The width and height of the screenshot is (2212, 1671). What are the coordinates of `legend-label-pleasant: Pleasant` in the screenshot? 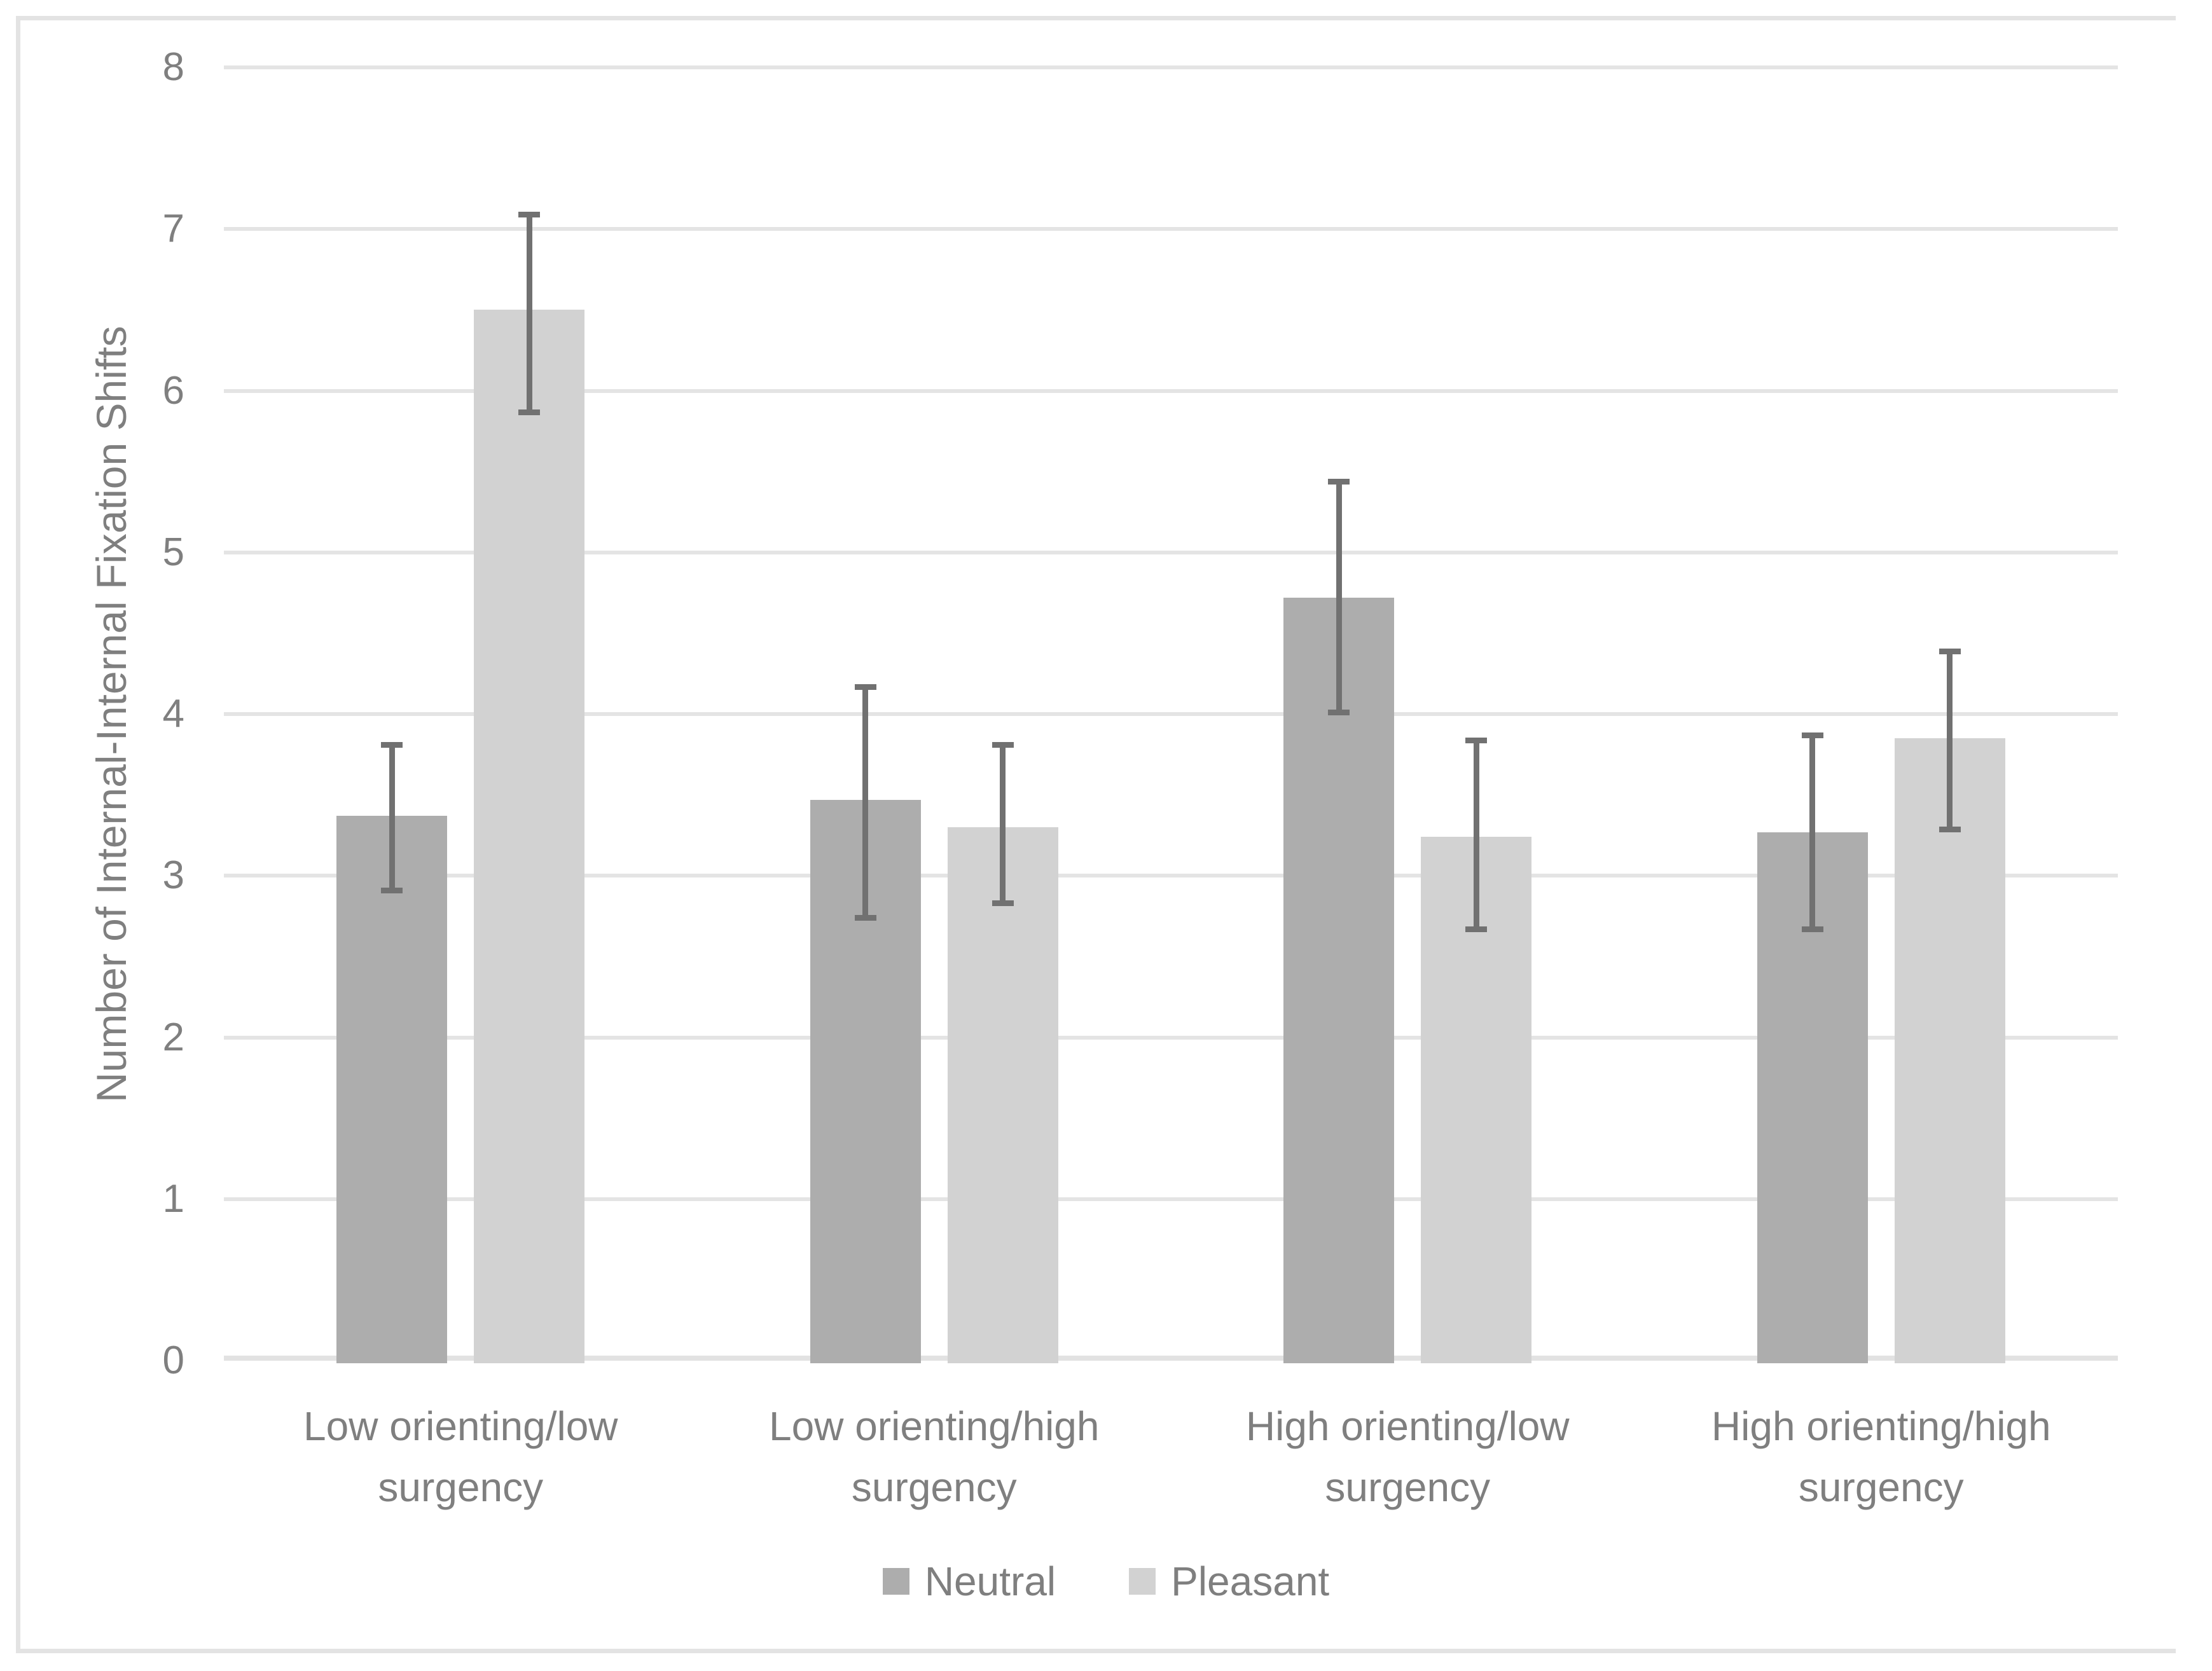 It's located at (1251, 1581).